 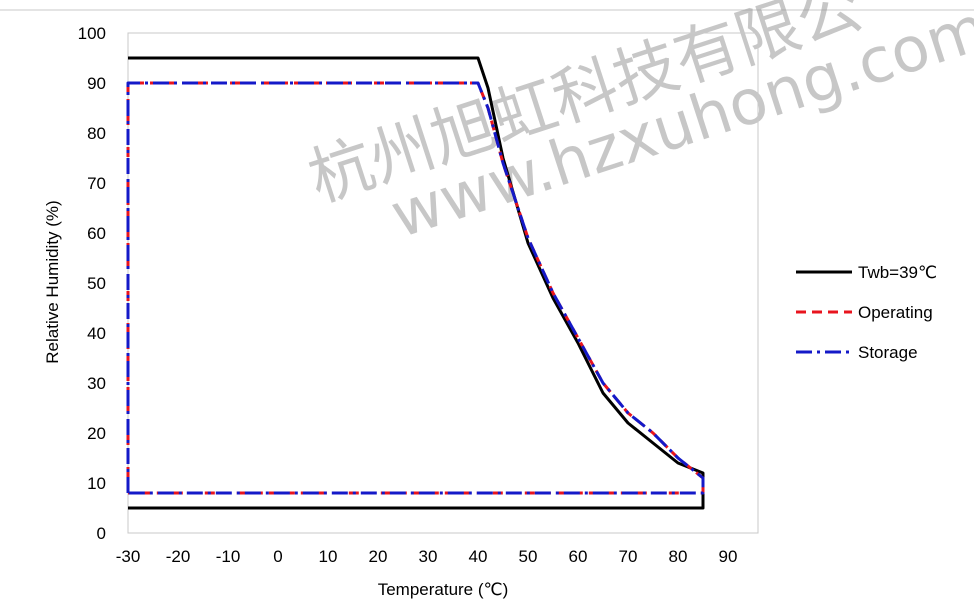 What do you see at coordinates (578, 556) in the screenshot?
I see `x-tick-label: 60` at bounding box center [578, 556].